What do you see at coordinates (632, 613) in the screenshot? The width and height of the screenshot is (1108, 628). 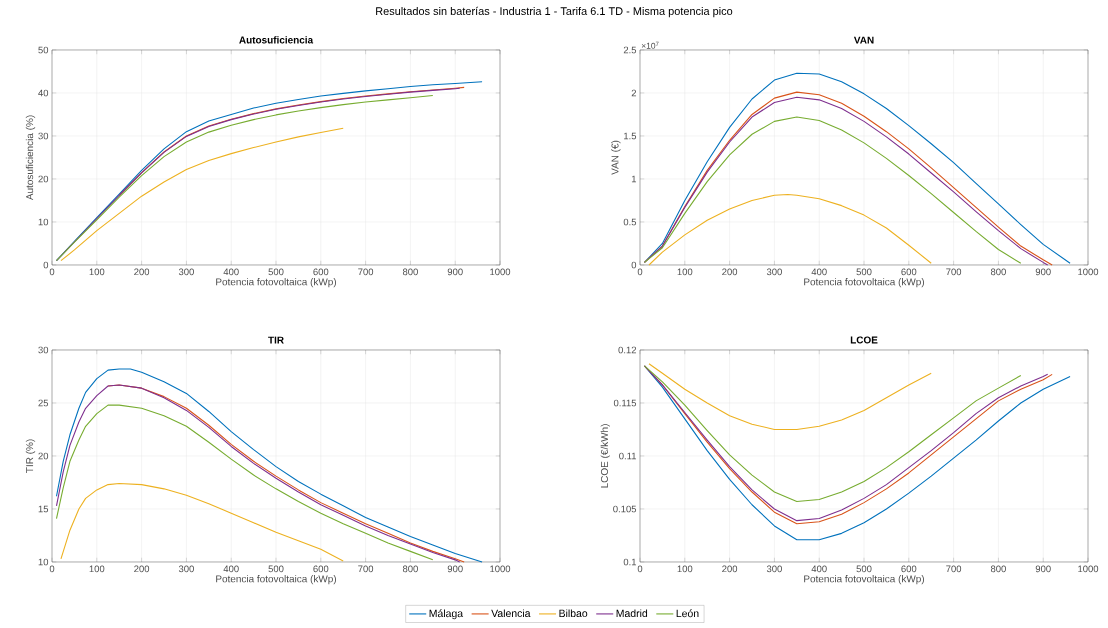 I see `legend-label: Madrid` at bounding box center [632, 613].